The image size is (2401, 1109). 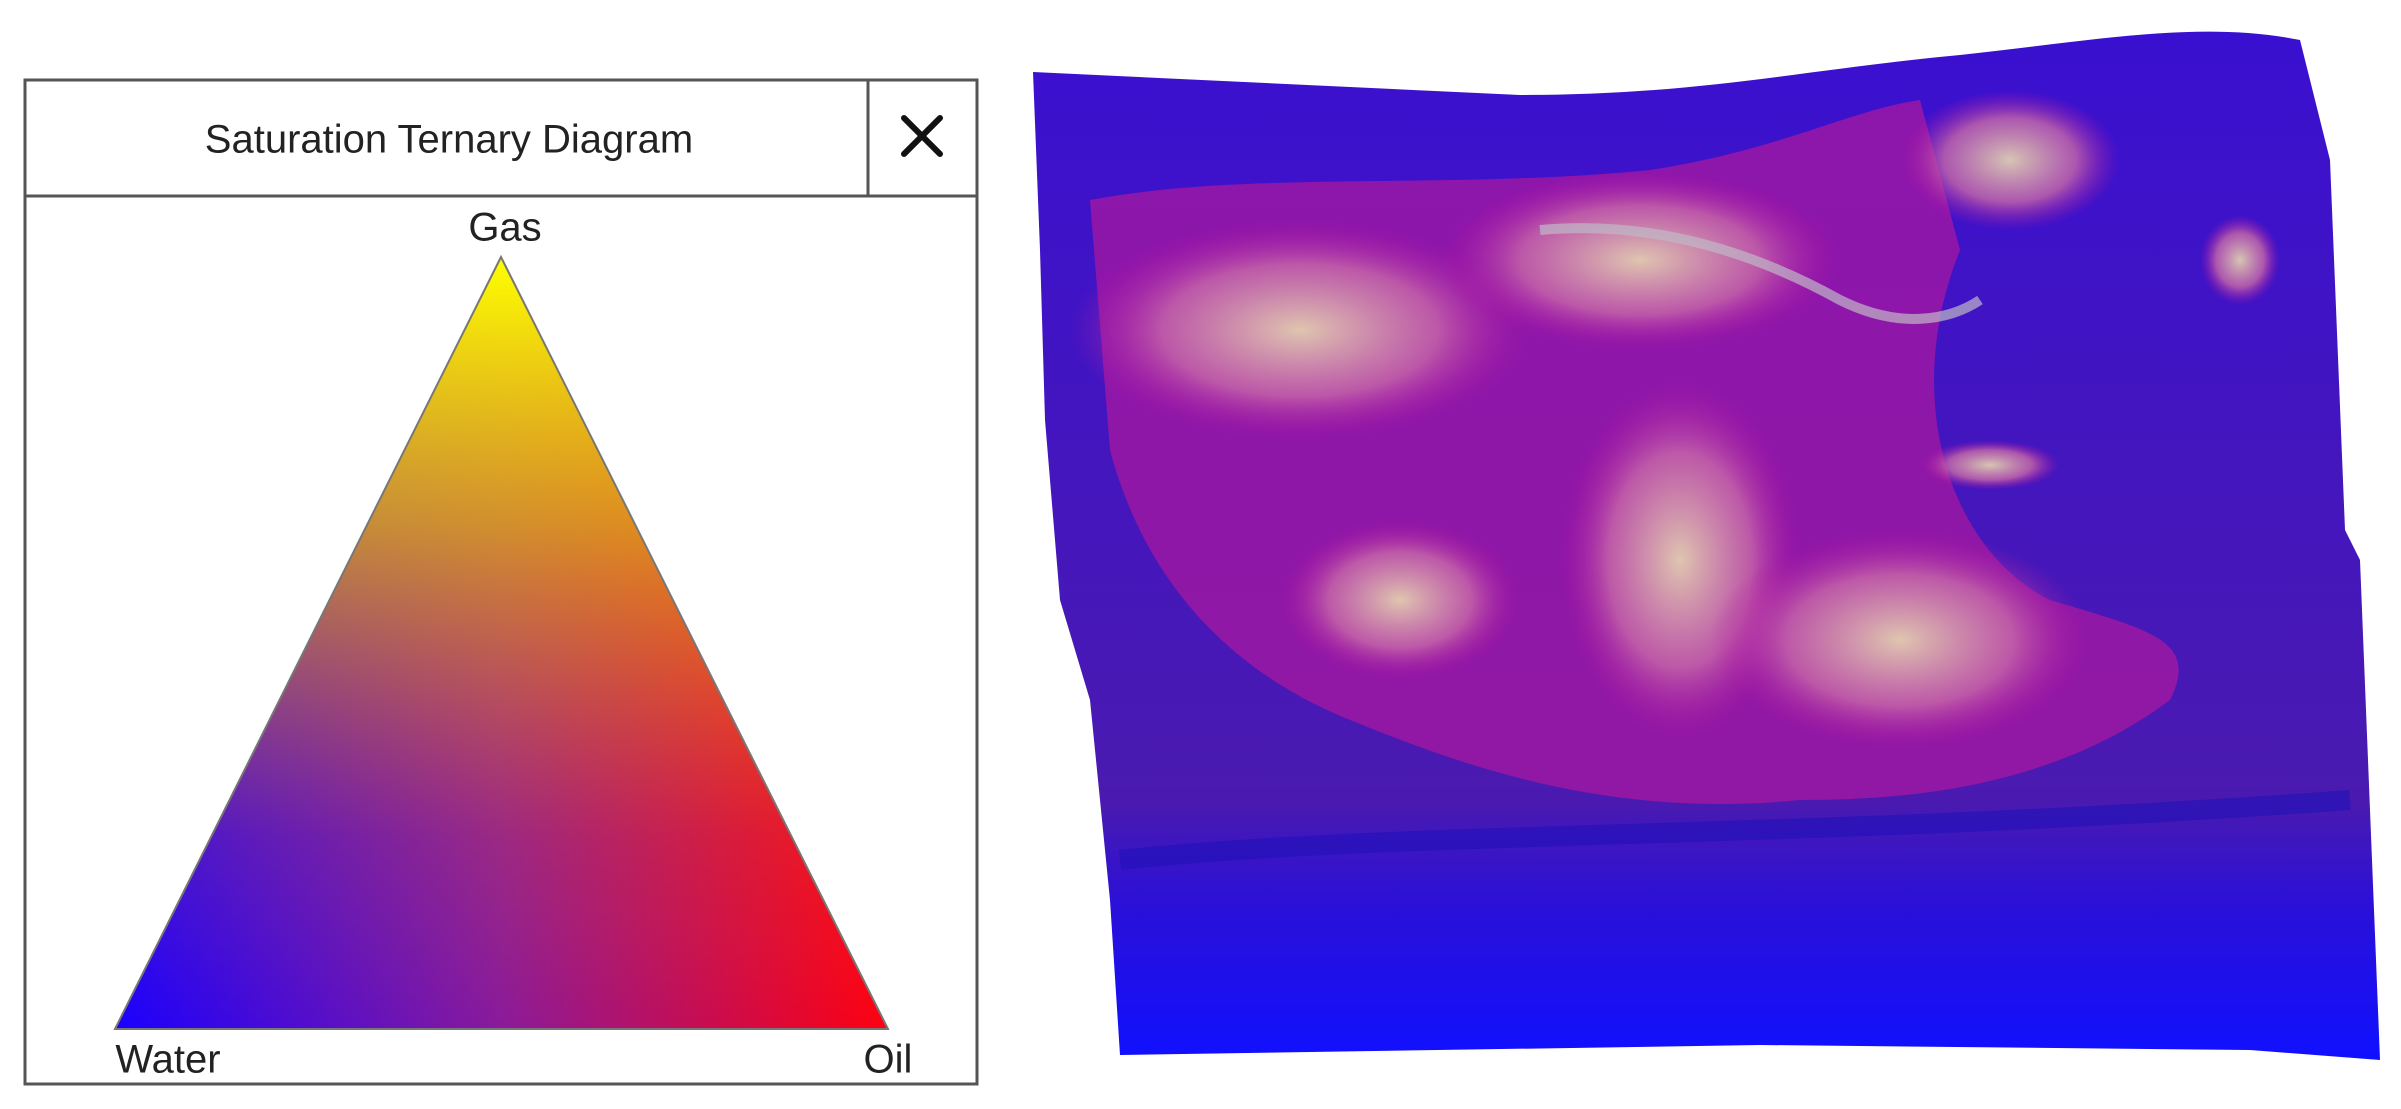 What do you see at coordinates (922, 136) in the screenshot?
I see `close-button` at bounding box center [922, 136].